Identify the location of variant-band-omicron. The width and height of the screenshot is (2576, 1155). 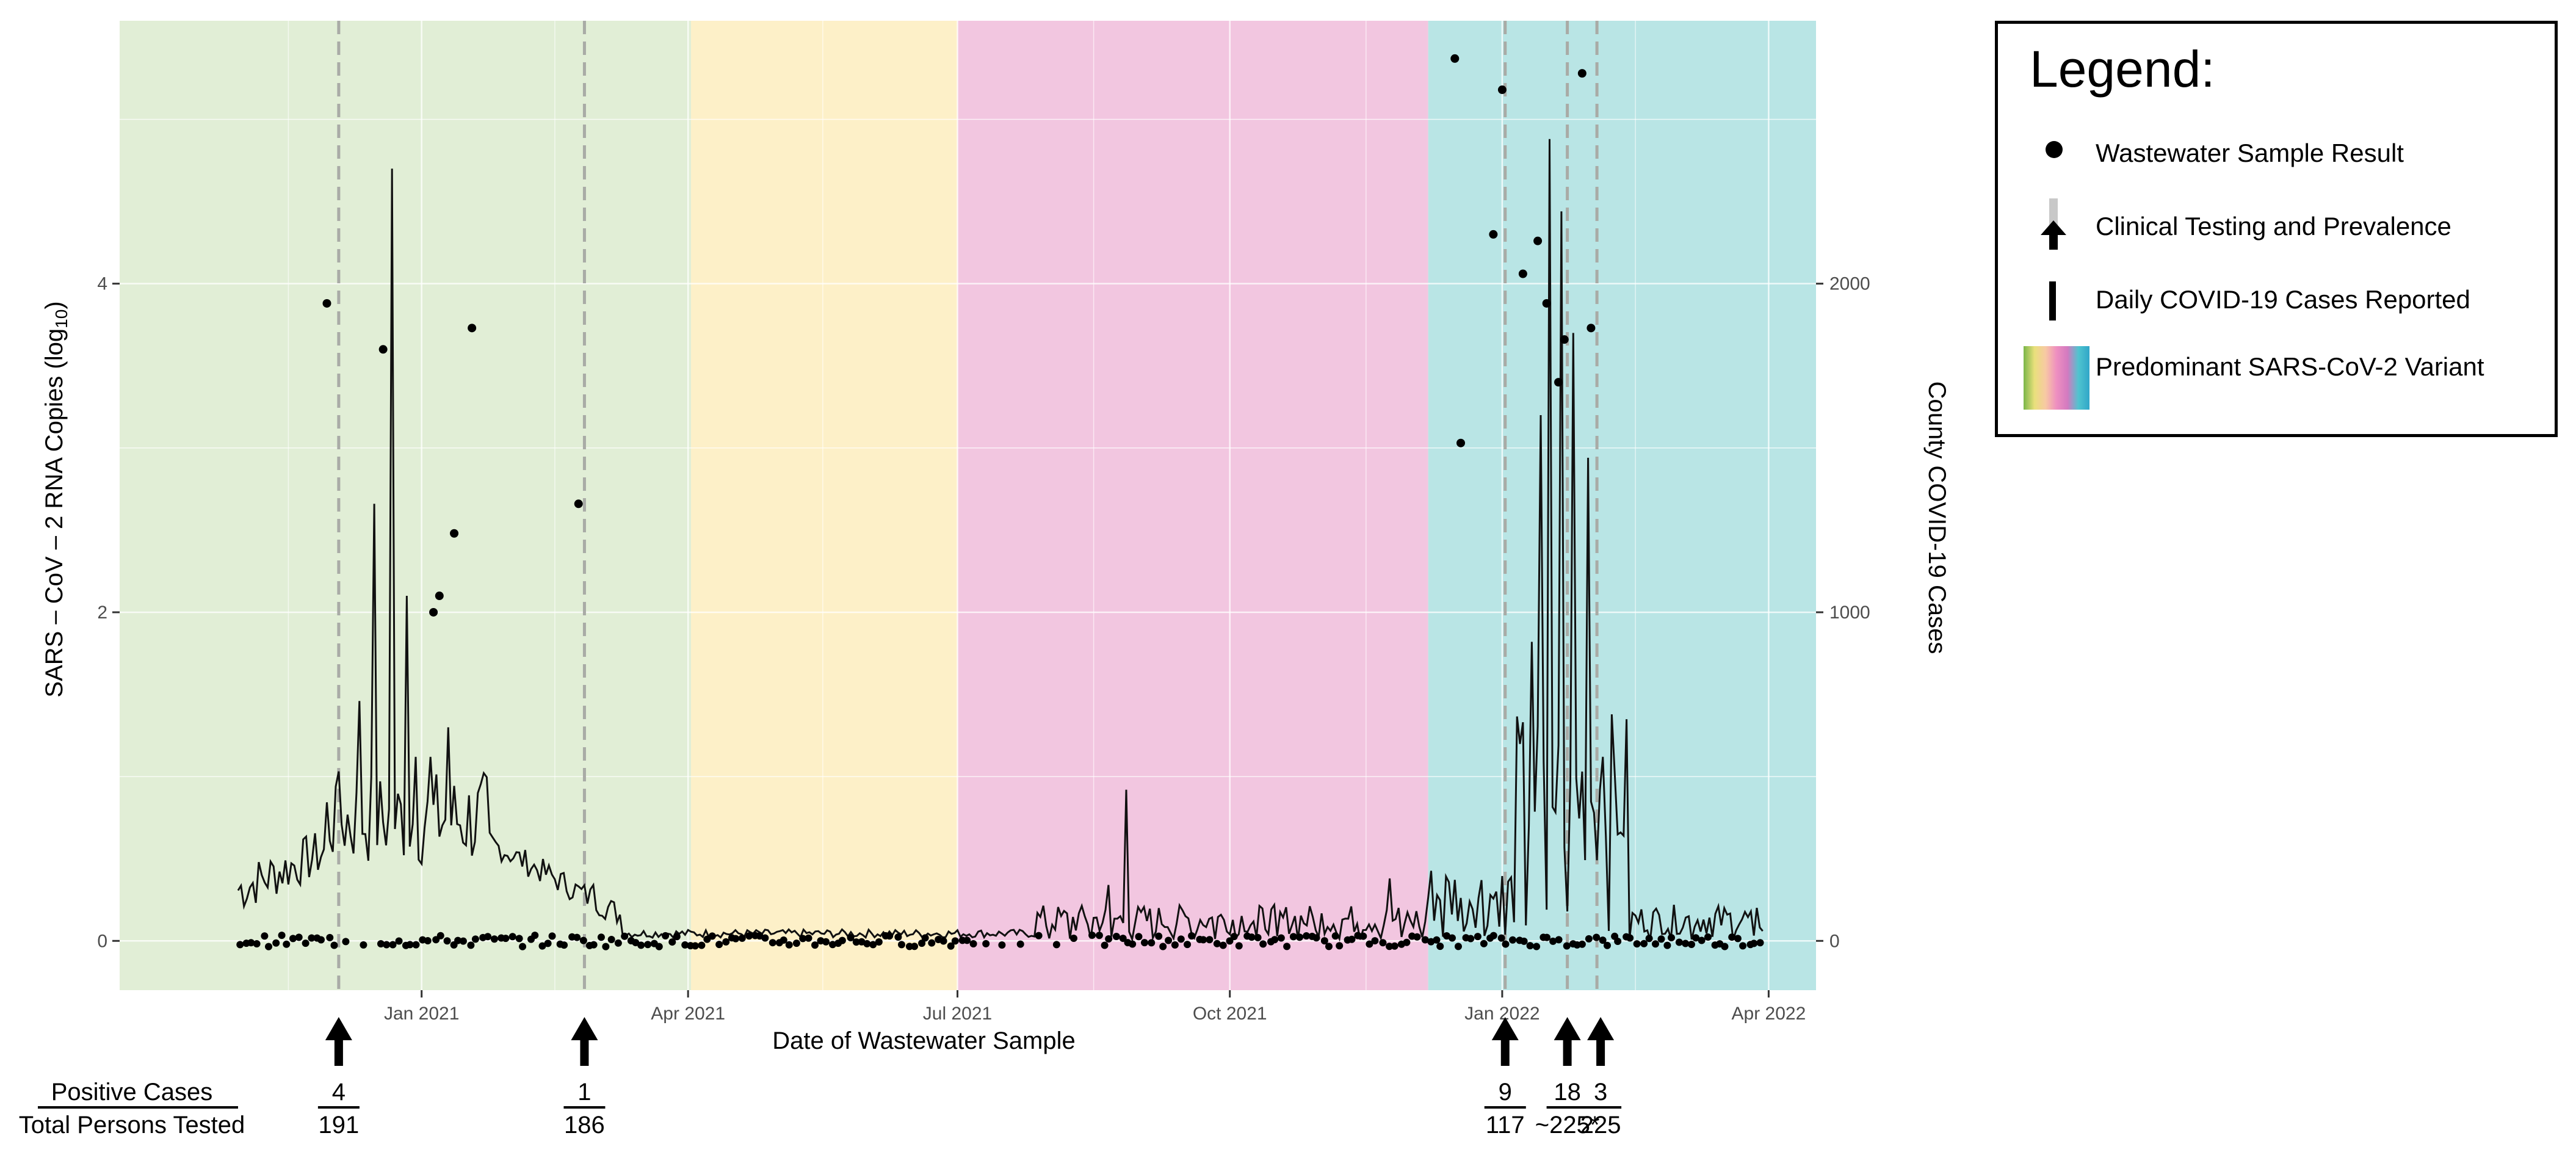
(1622, 505).